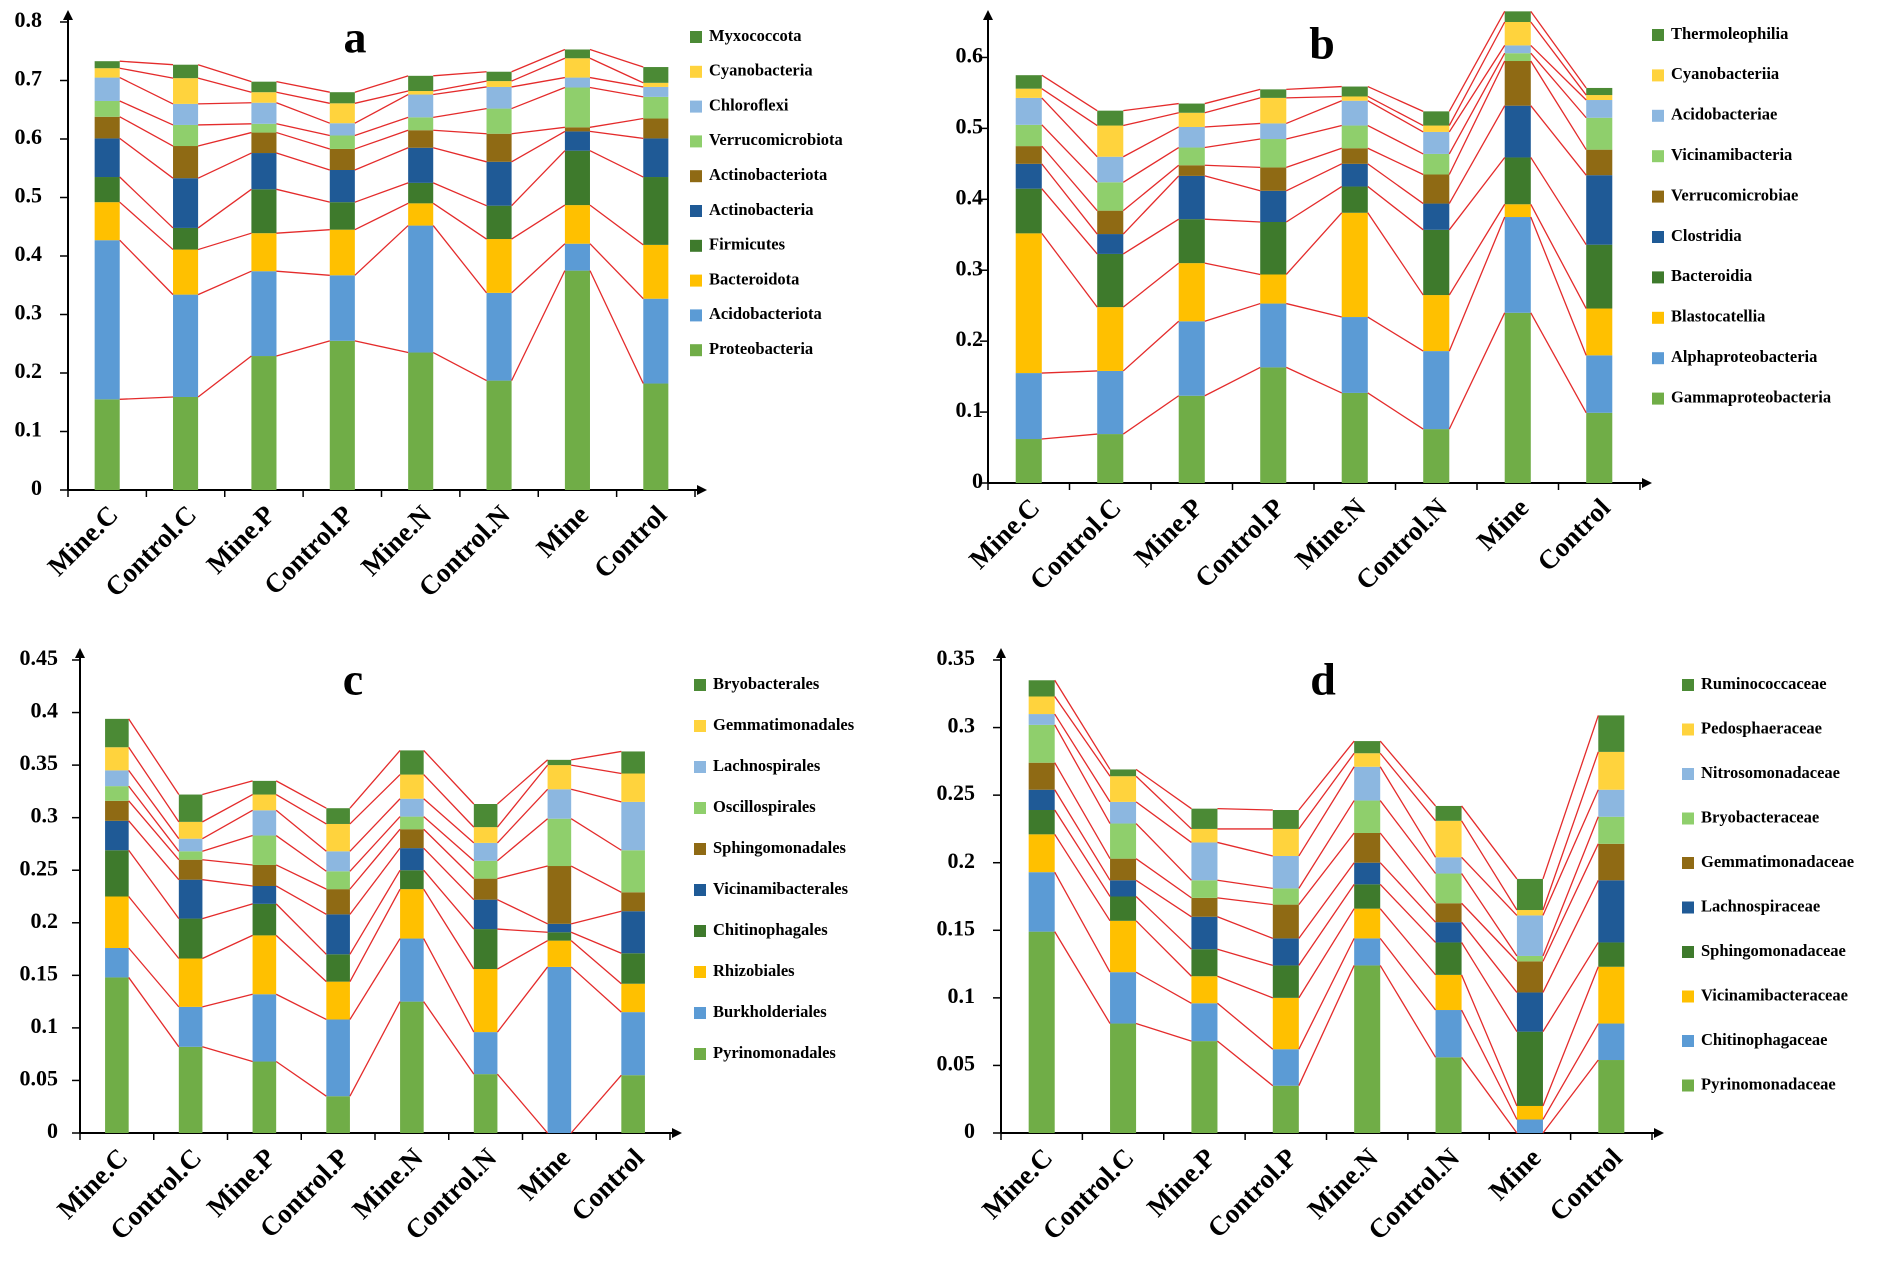 This screenshot has width=1902, height=1273. What do you see at coordinates (1322, 43) in the screenshot?
I see `panel-label: b` at bounding box center [1322, 43].